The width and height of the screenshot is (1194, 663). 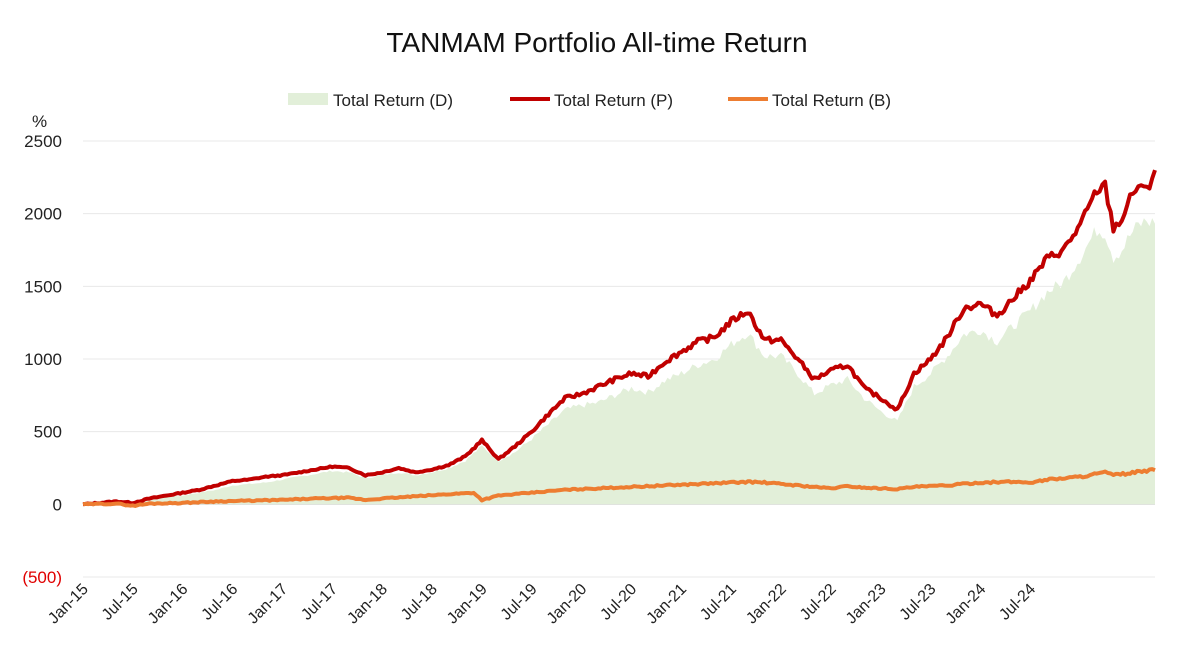 What do you see at coordinates (419, 602) in the screenshot?
I see `x-tick-label: Jul-18` at bounding box center [419, 602].